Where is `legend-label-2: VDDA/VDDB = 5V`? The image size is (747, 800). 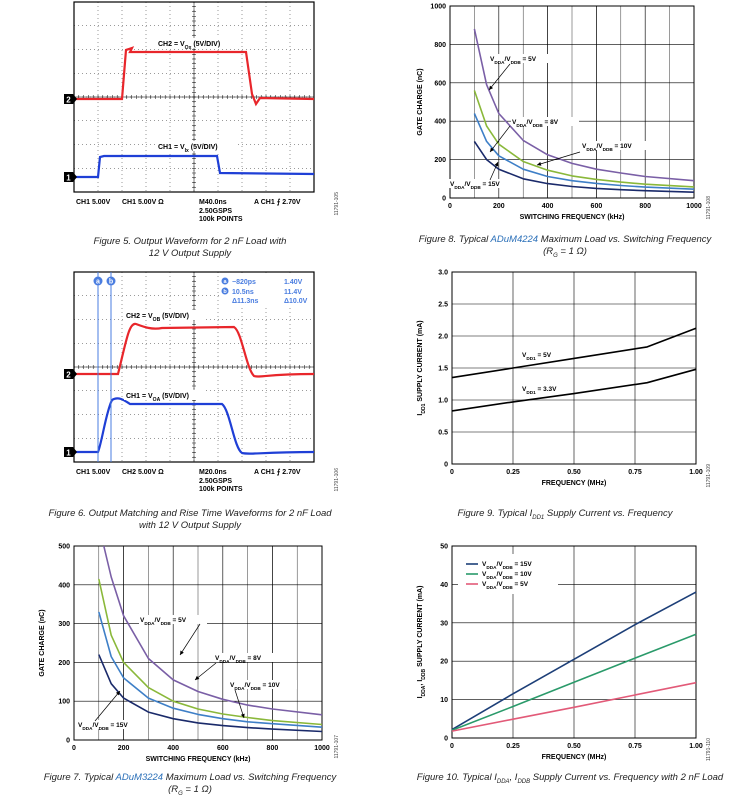
legend-label-2: VDDA/VDDB = 5V is located at coordinates (505, 585).